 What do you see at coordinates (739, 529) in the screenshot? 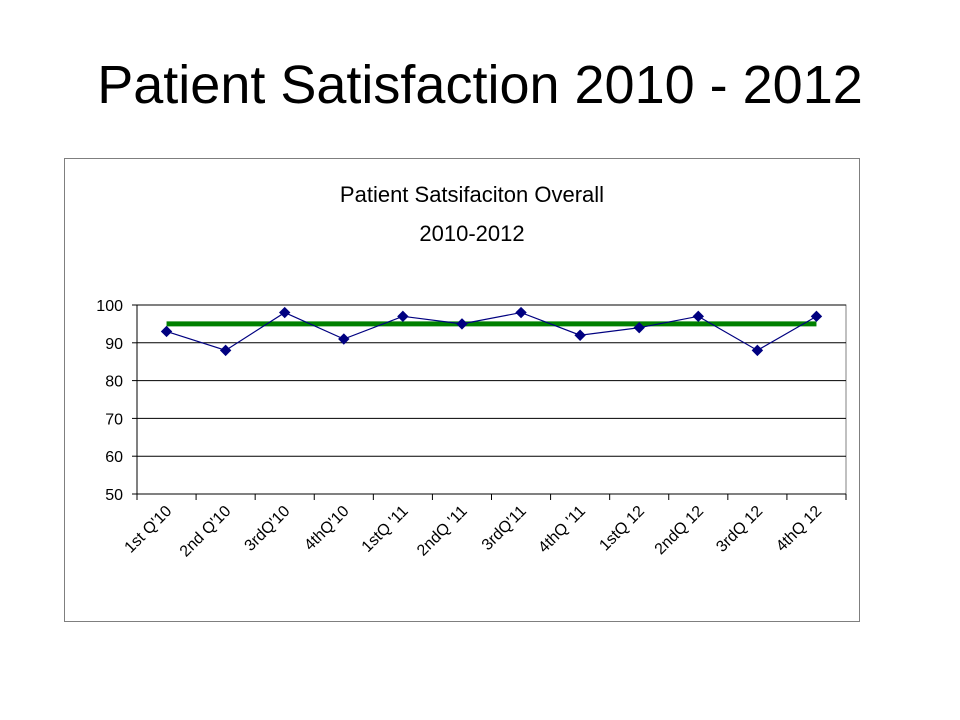
I see `x-tick-label: 3rdQ 12` at bounding box center [739, 529].